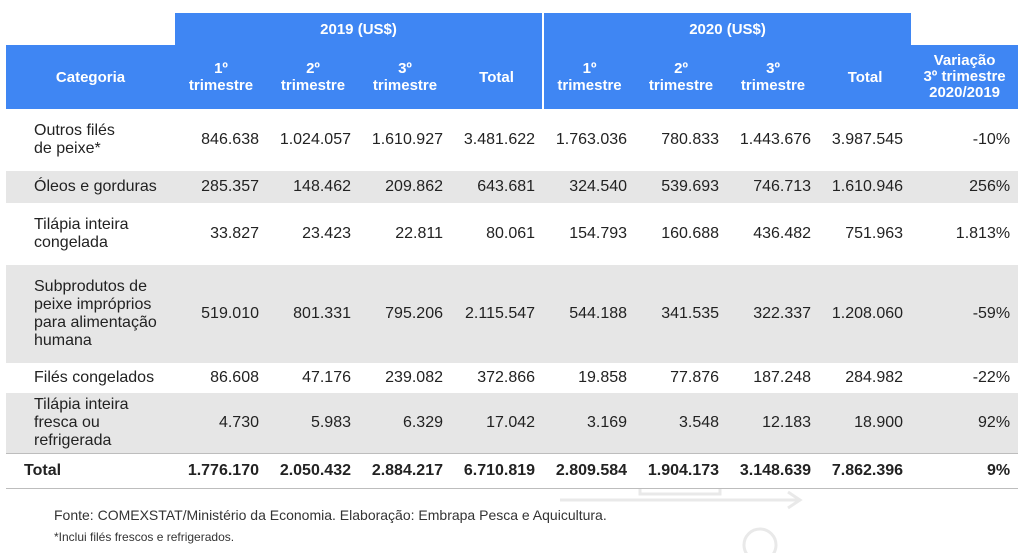 The width and height of the screenshot is (1024, 553). What do you see at coordinates (965, 140) in the screenshot?
I see `variation-cell: -10%` at bounding box center [965, 140].